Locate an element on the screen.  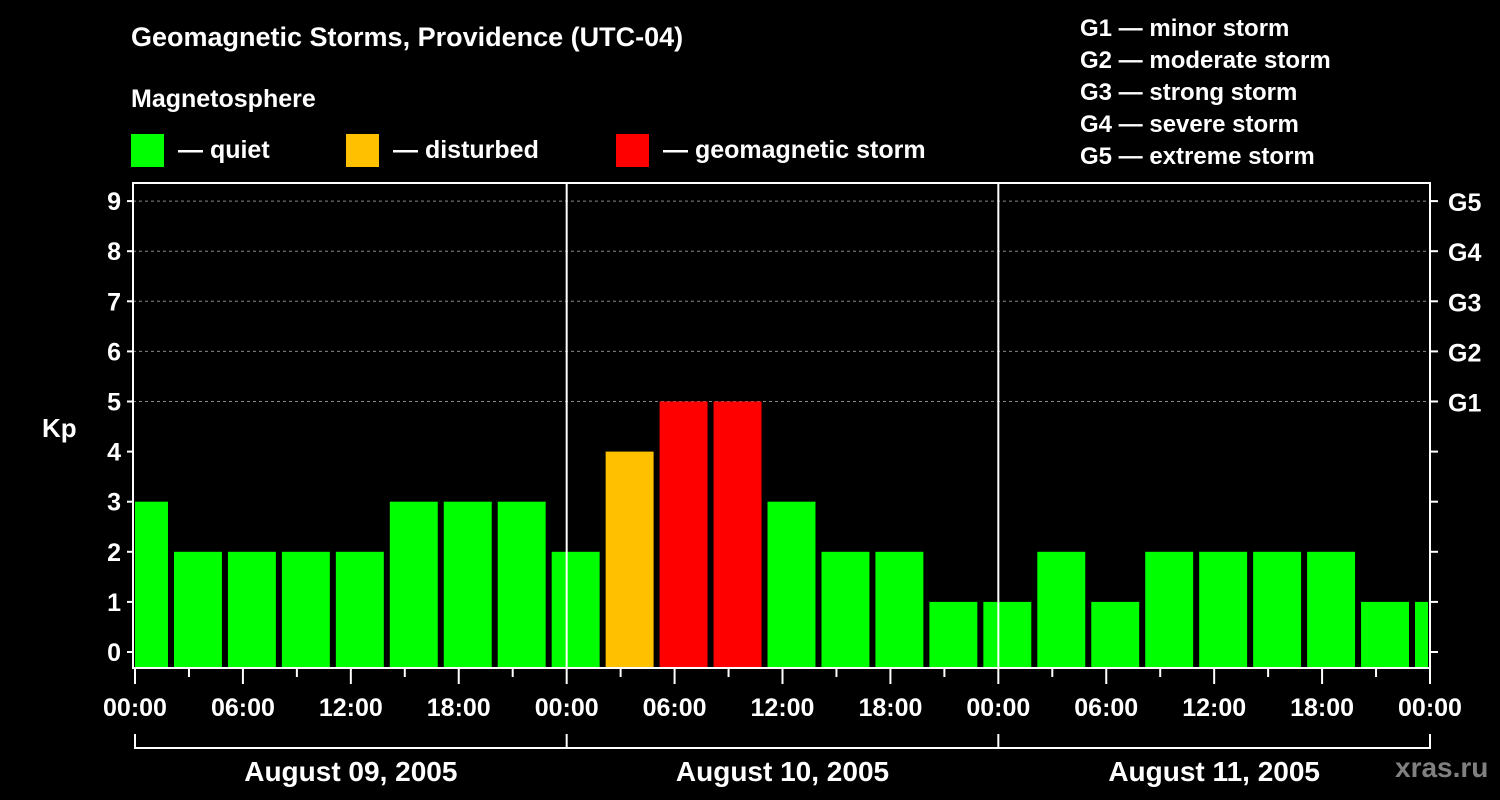
g-scale-item: G1 — minor storm is located at coordinates (1185, 28).